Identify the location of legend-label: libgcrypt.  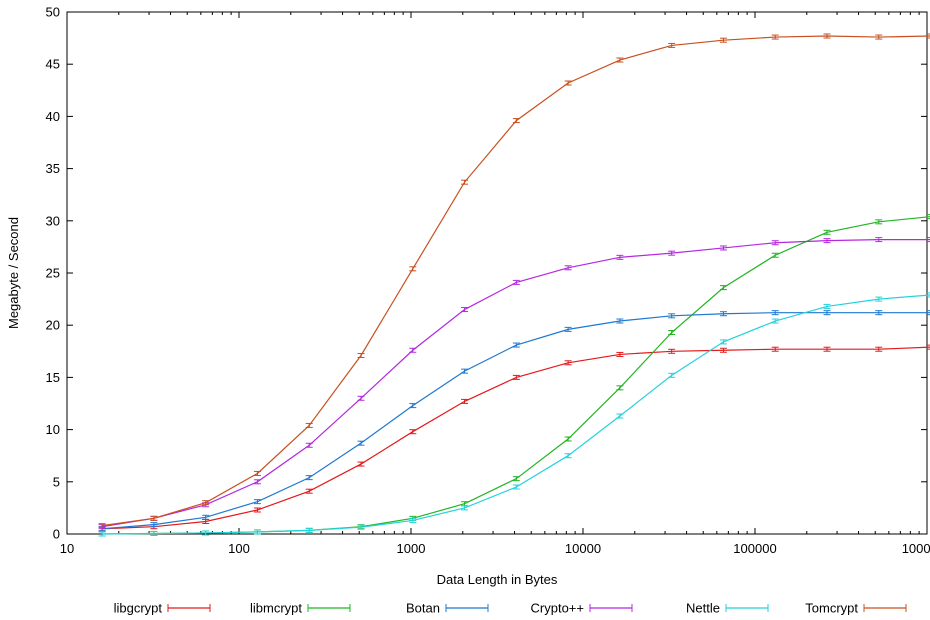
(138, 608).